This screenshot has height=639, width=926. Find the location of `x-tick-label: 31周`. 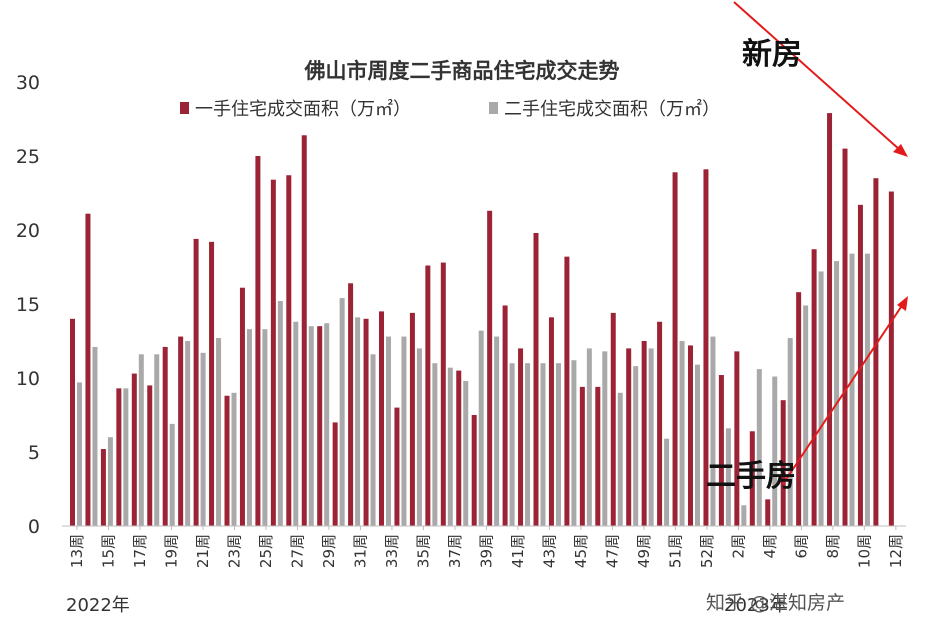

x-tick-label: 31周 is located at coordinates (360, 551).